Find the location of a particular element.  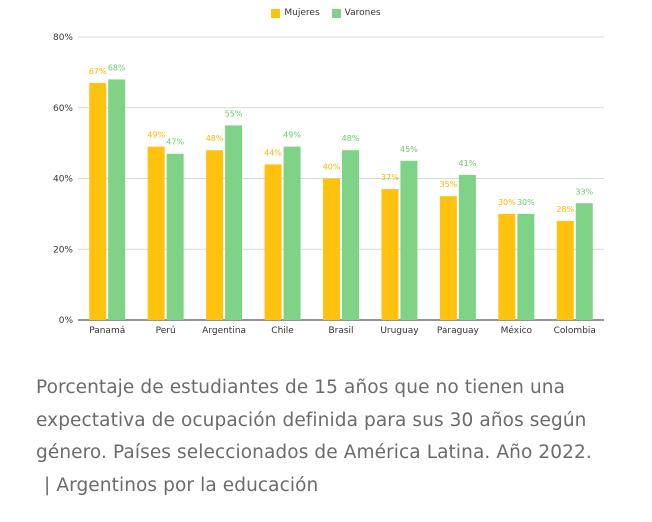

data-label-mujeres: 44% is located at coordinates (273, 152).